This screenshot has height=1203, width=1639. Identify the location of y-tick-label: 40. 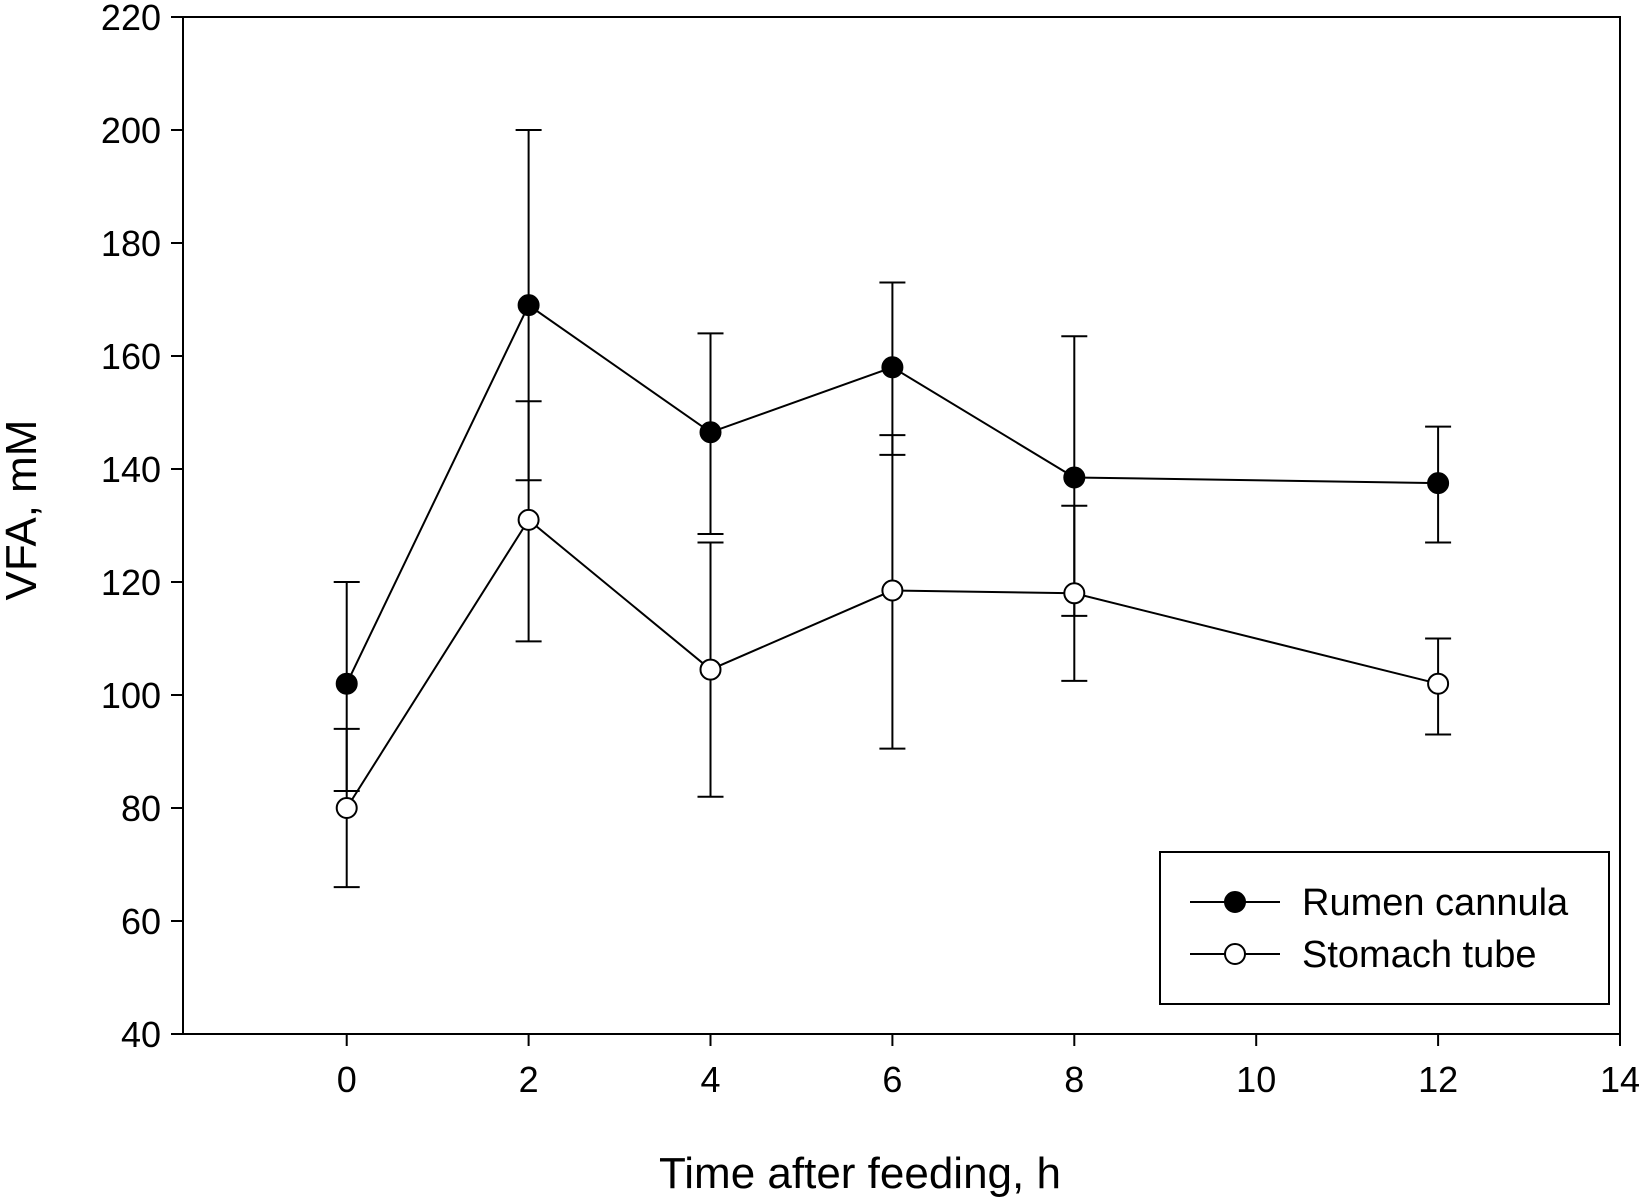
(141, 1034).